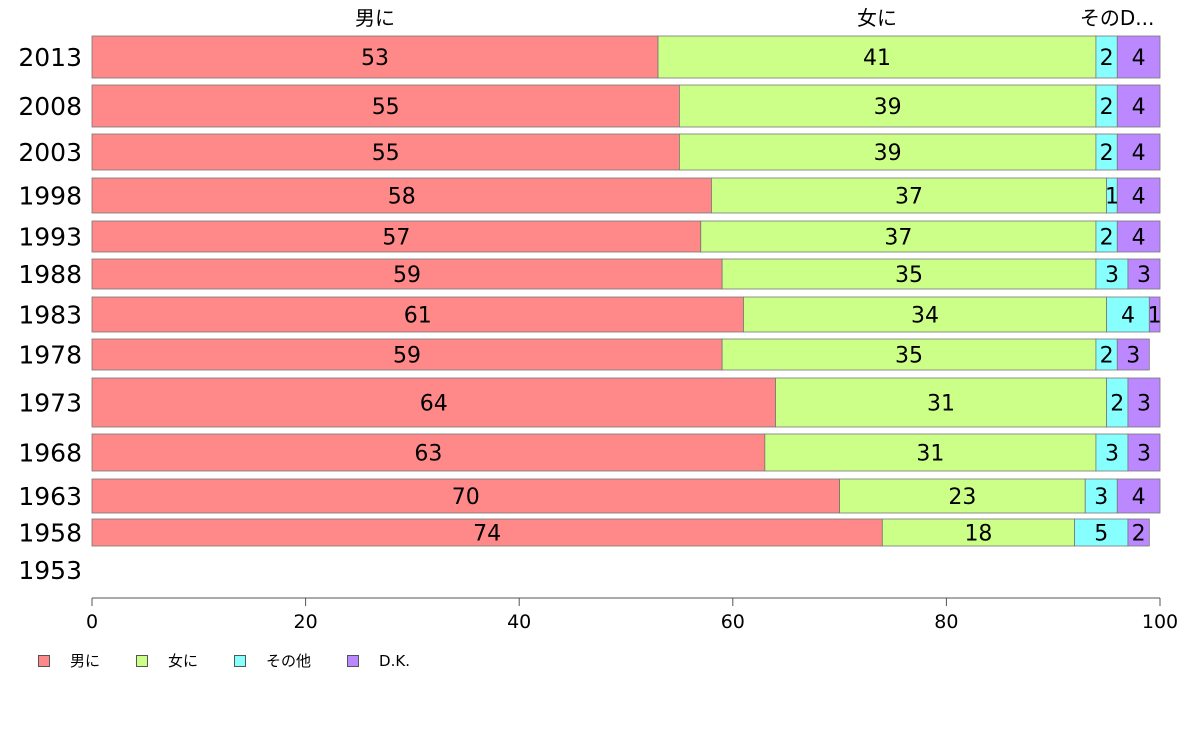 The height and width of the screenshot is (736, 1188). I want to click on data-label: 1, so click(1155, 316).